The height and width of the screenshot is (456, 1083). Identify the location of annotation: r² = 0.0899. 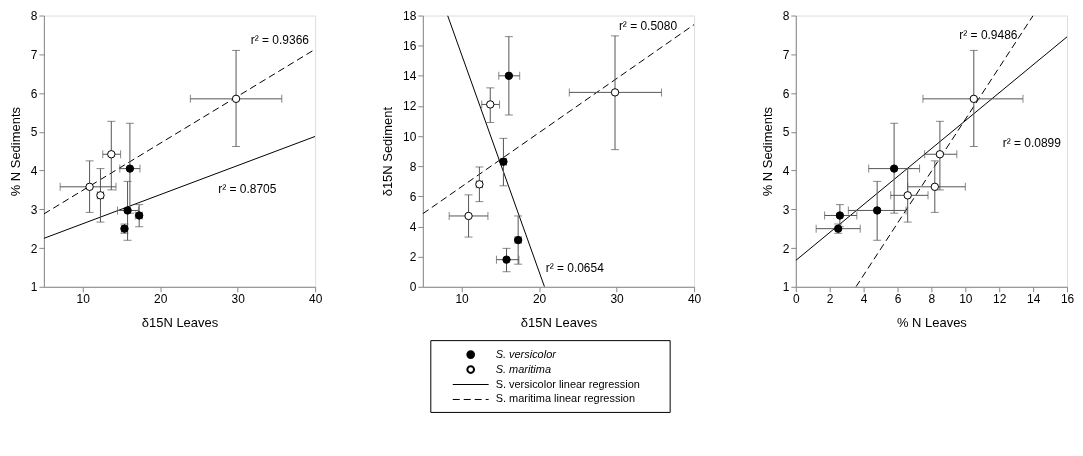
(1032, 143).